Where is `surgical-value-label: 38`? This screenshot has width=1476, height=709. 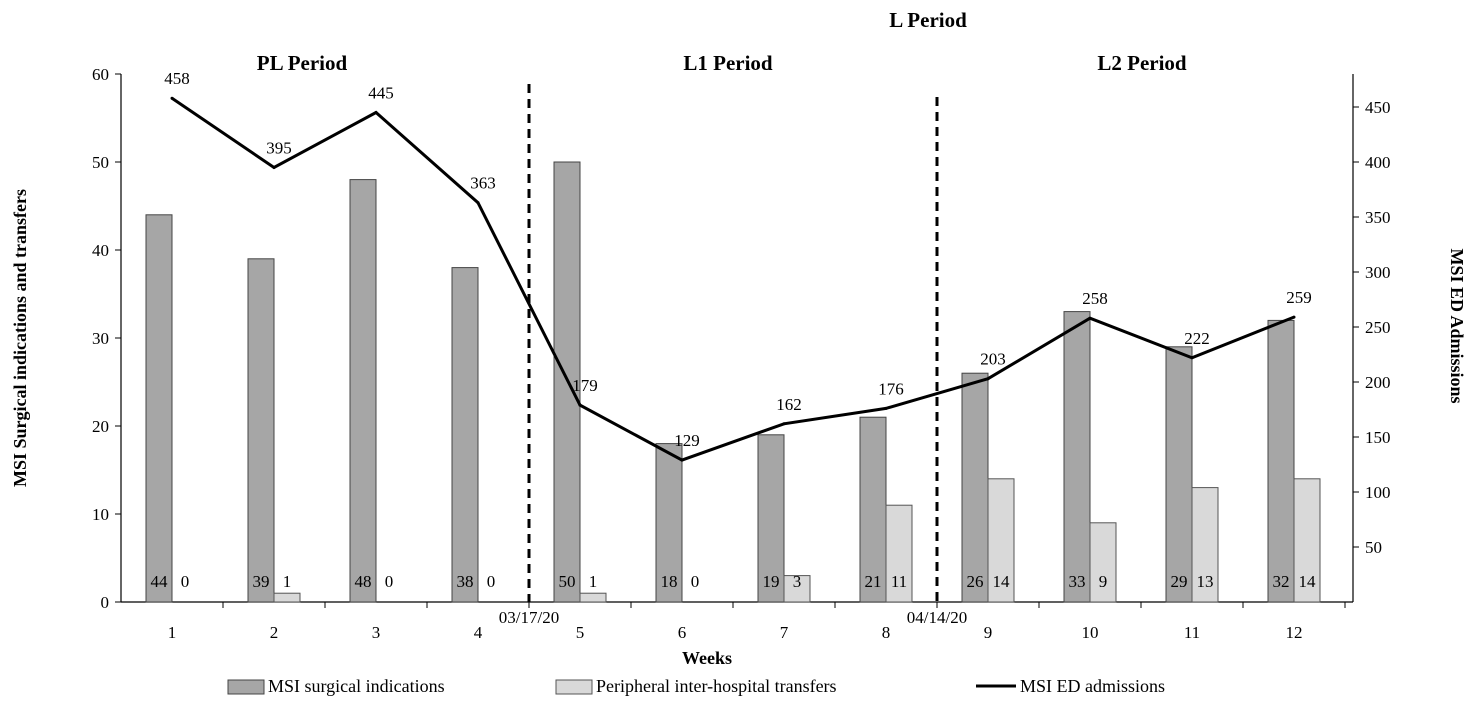 surgical-value-label: 38 is located at coordinates (465, 581).